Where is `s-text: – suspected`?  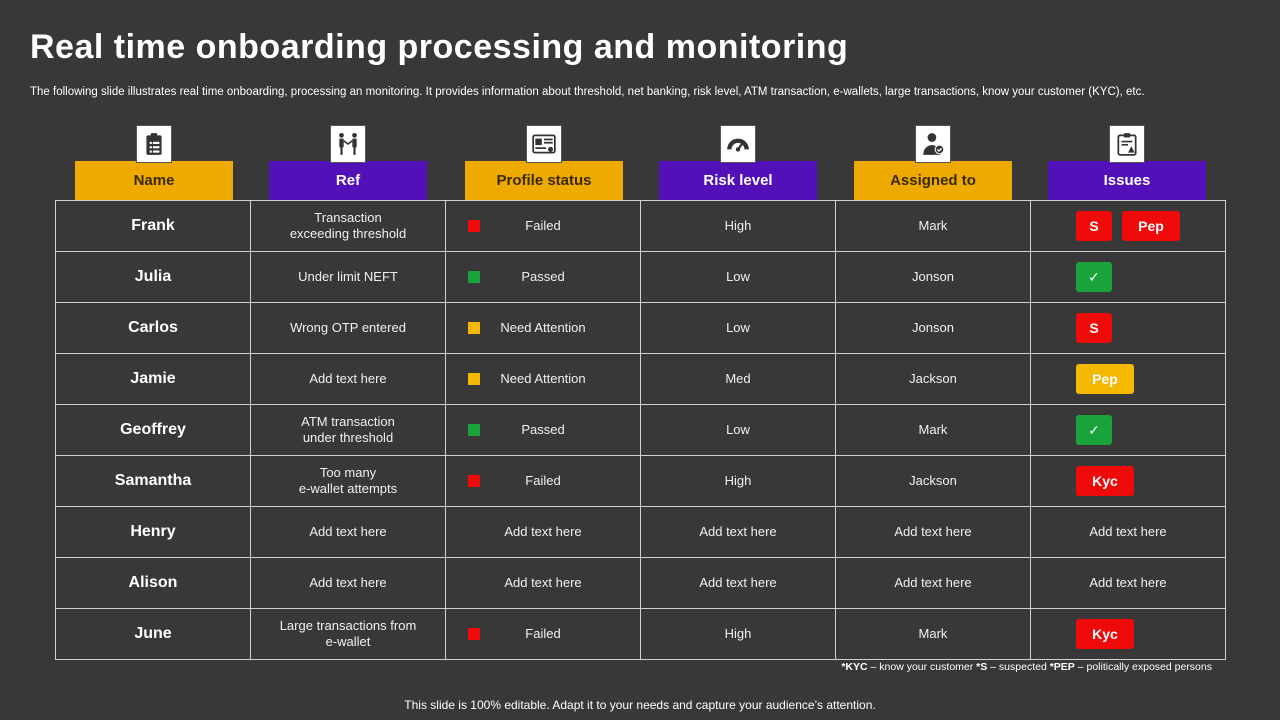 s-text: – suspected is located at coordinates (1018, 667).